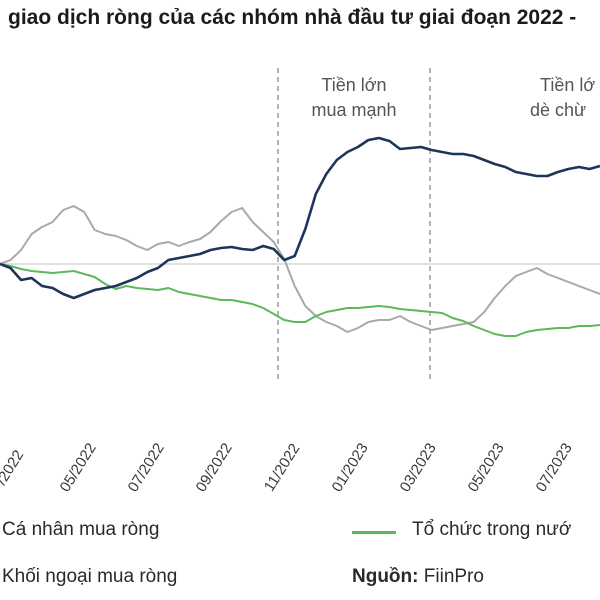  Describe the element at coordinates (385, 576) in the screenshot. I see `source-prefix: Nguồn:` at that location.